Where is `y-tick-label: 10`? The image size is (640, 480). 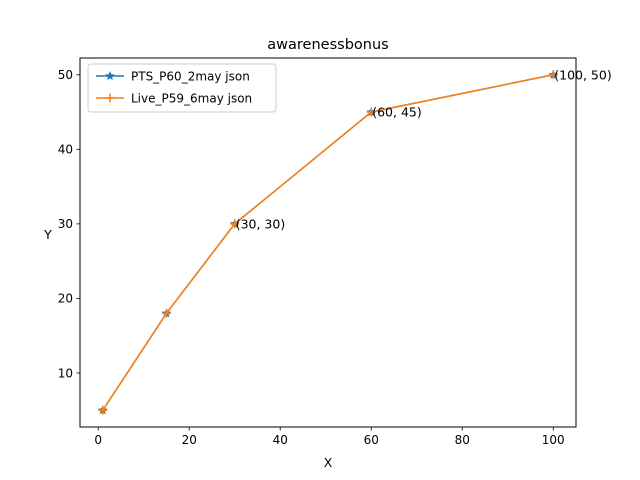
y-tick-label: 10 is located at coordinates (65, 373).